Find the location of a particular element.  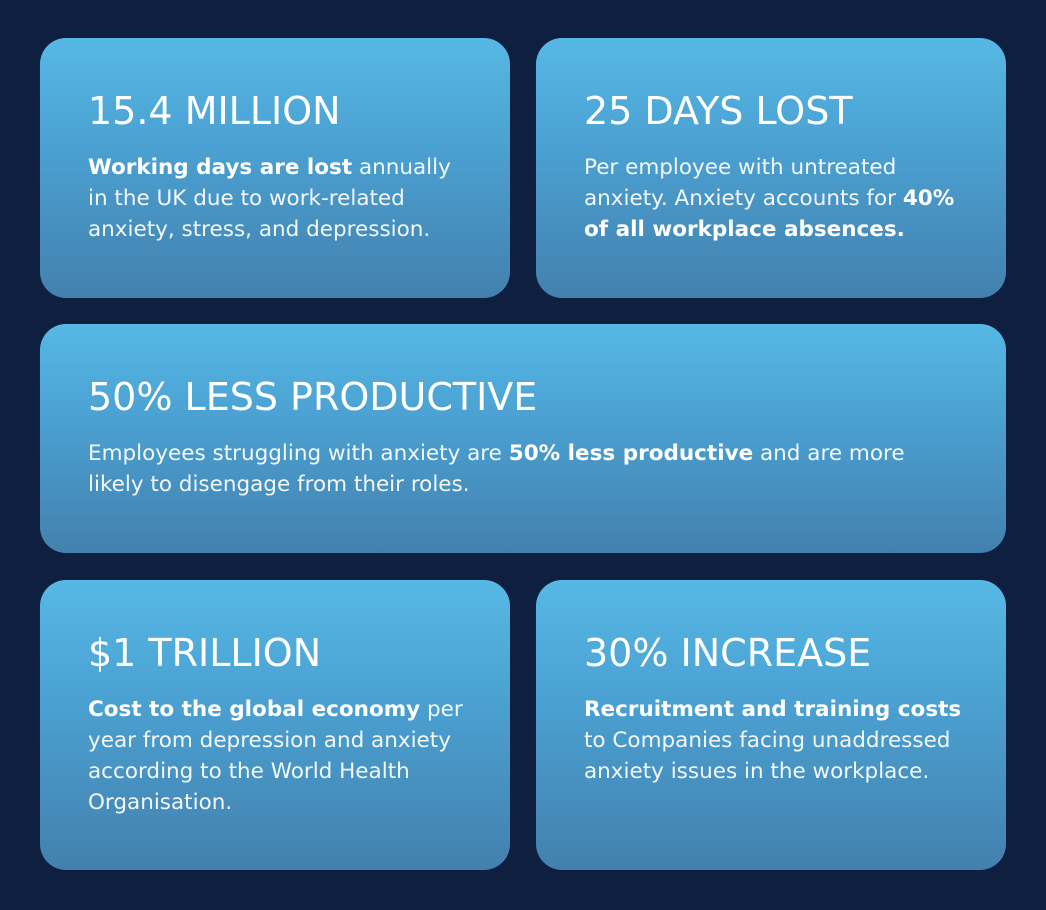

highlight-text: 50% less productive is located at coordinates (631, 453).